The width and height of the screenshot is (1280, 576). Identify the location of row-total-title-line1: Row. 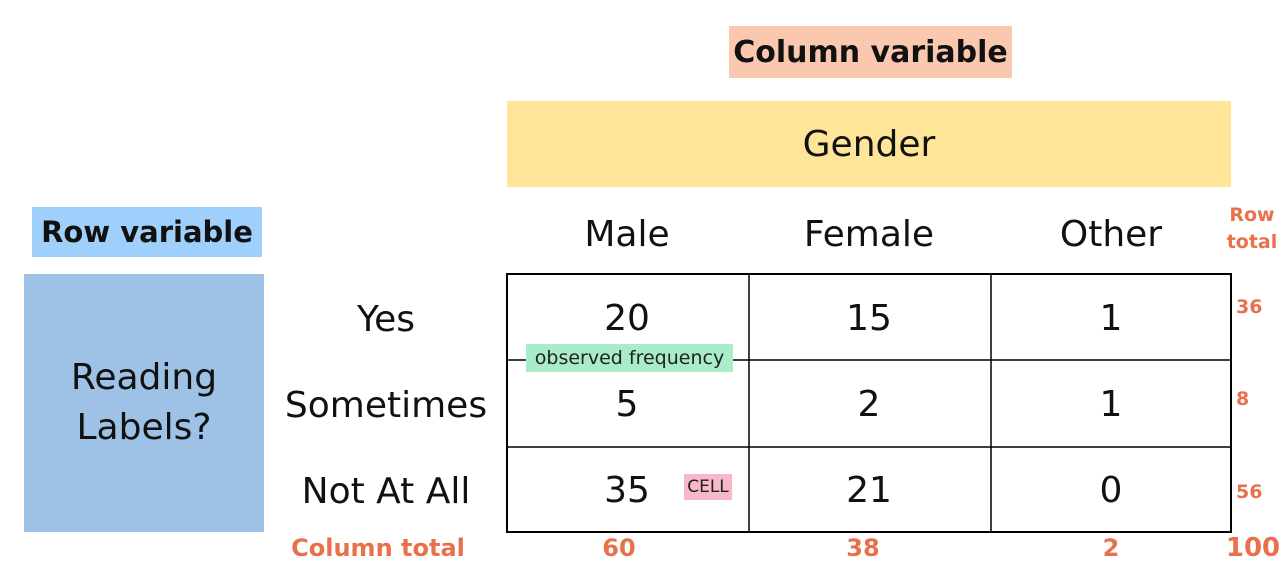
(1252, 215).